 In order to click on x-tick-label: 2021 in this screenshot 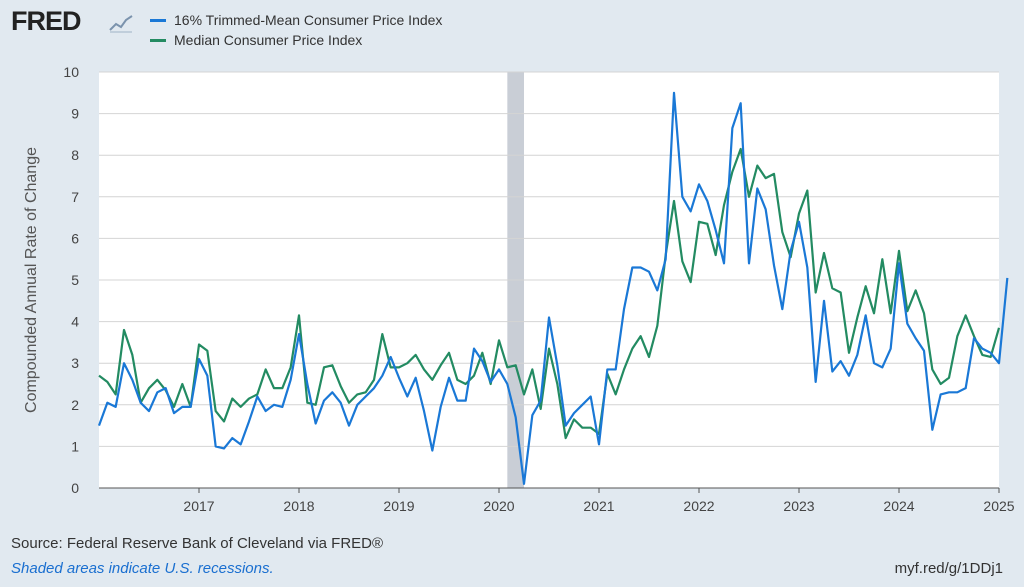, I will do `click(598, 506)`.